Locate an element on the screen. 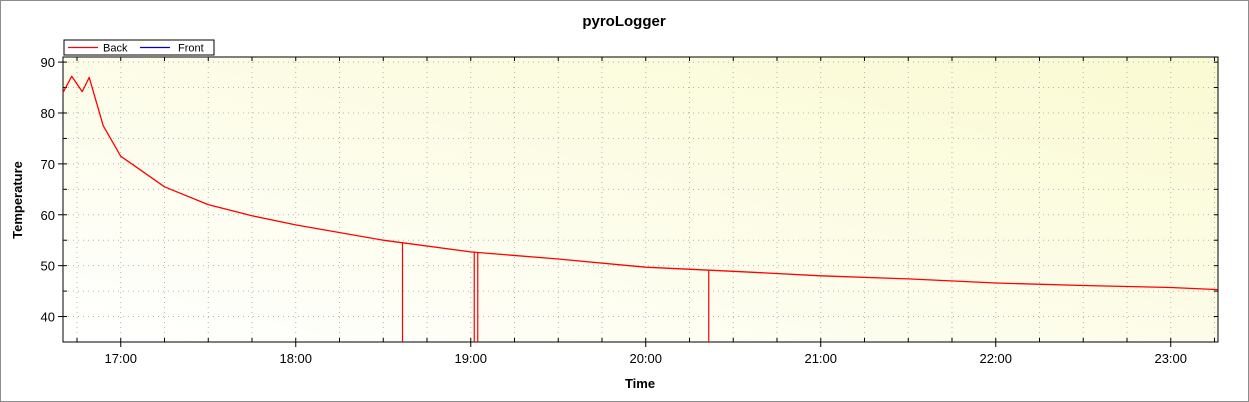 The height and width of the screenshot is (402, 1249). x-tick-label: 19:00 is located at coordinates (470, 358).